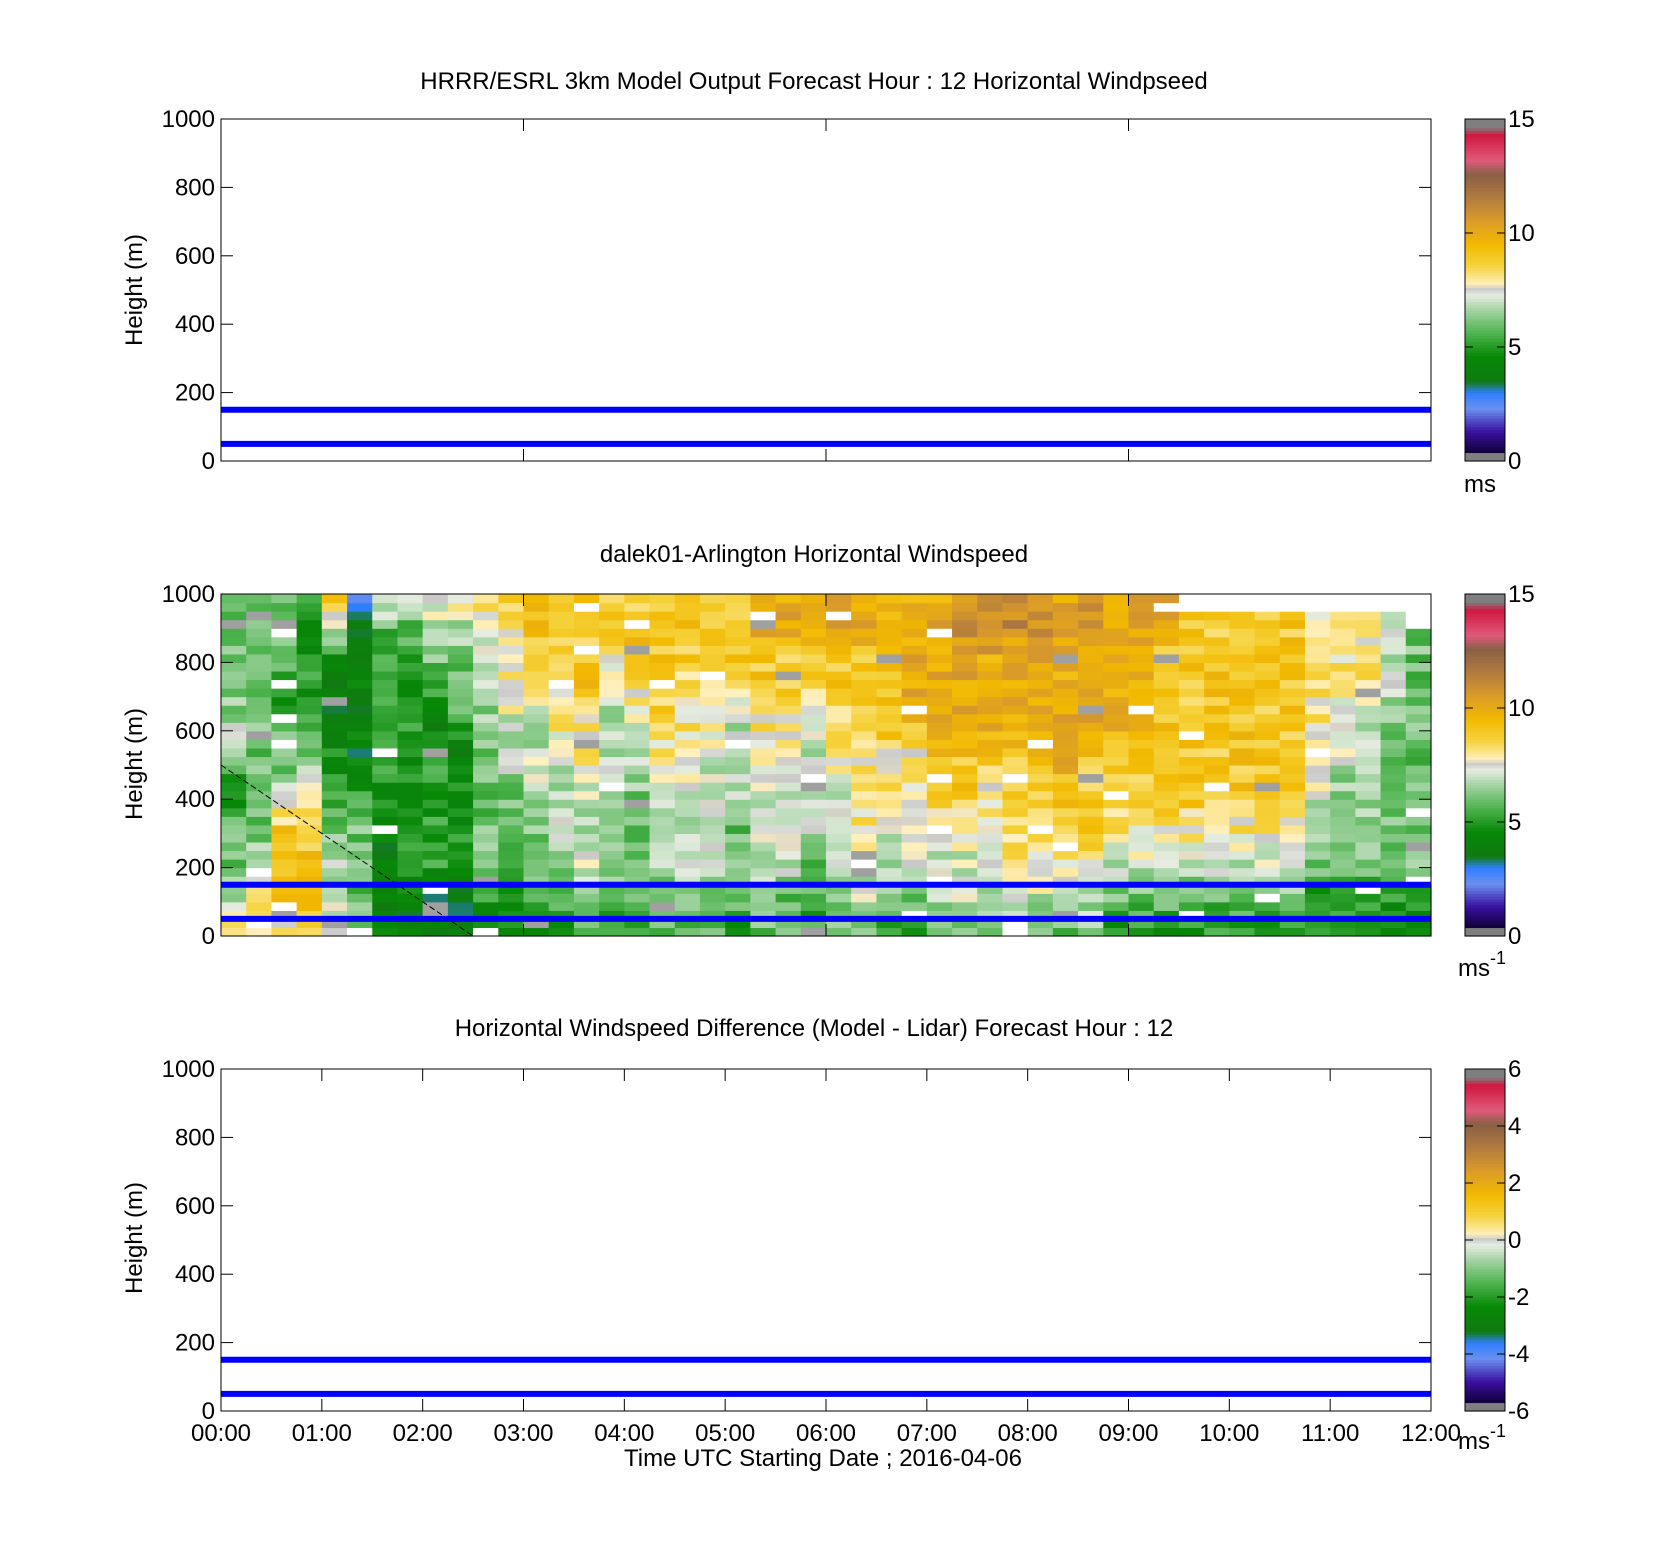  What do you see at coordinates (208, 1411) in the screenshot?
I see `y-tick-label: 0` at bounding box center [208, 1411].